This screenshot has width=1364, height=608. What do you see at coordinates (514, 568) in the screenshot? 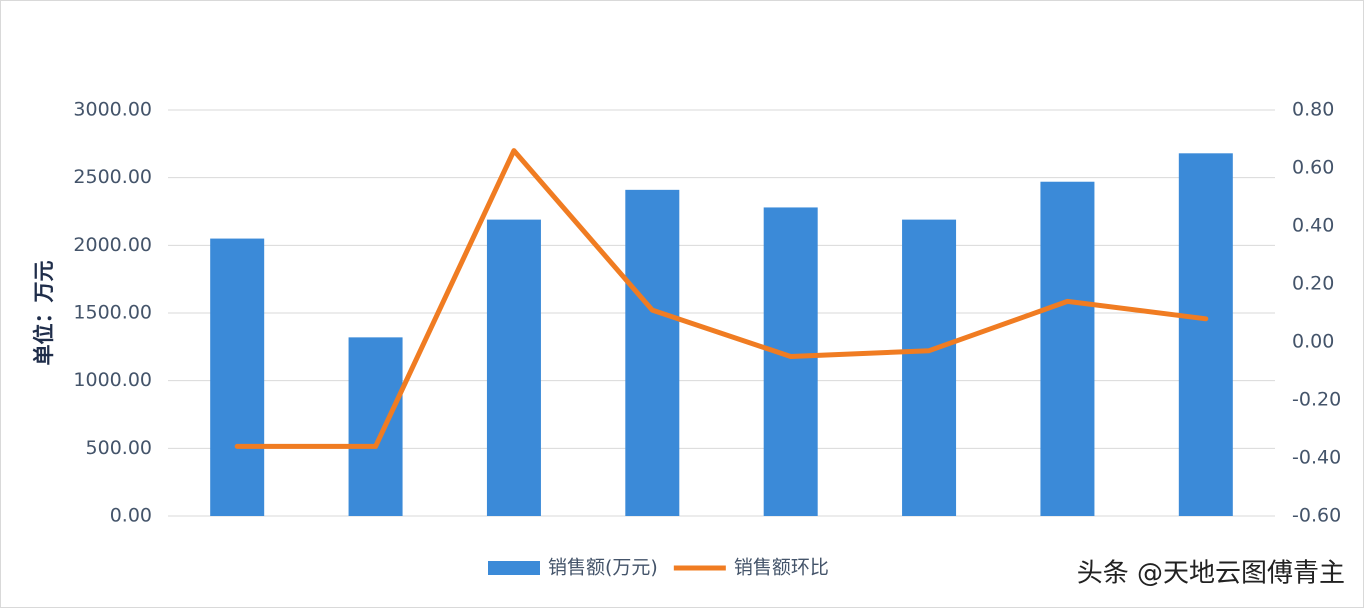
I see `legend-swatch` at bounding box center [514, 568].